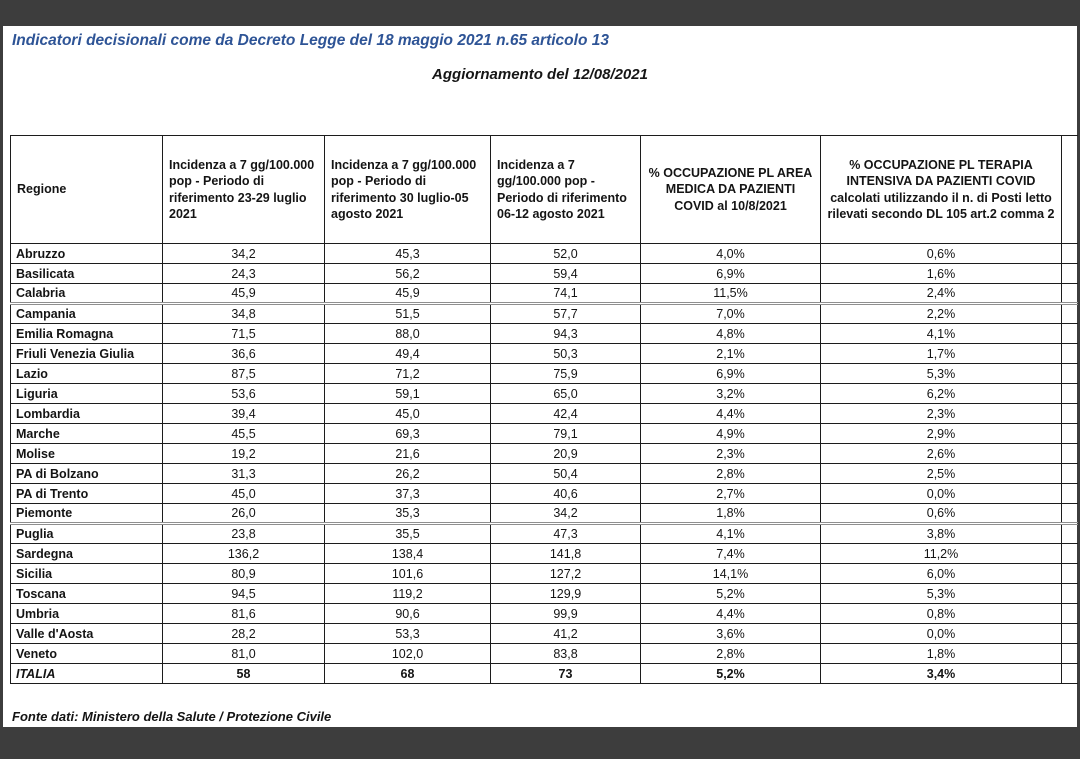 The image size is (1080, 759). I want to click on value-cell: 102,0, so click(407, 653).